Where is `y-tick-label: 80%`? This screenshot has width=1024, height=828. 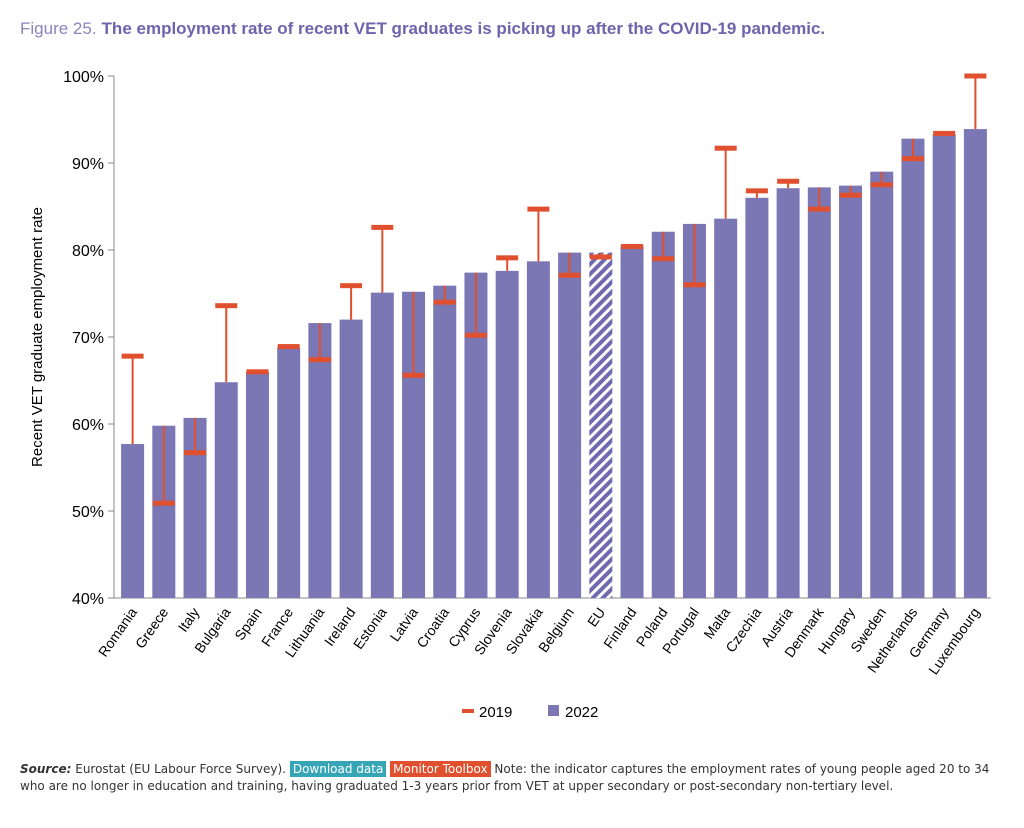 y-tick-label: 80% is located at coordinates (88, 251).